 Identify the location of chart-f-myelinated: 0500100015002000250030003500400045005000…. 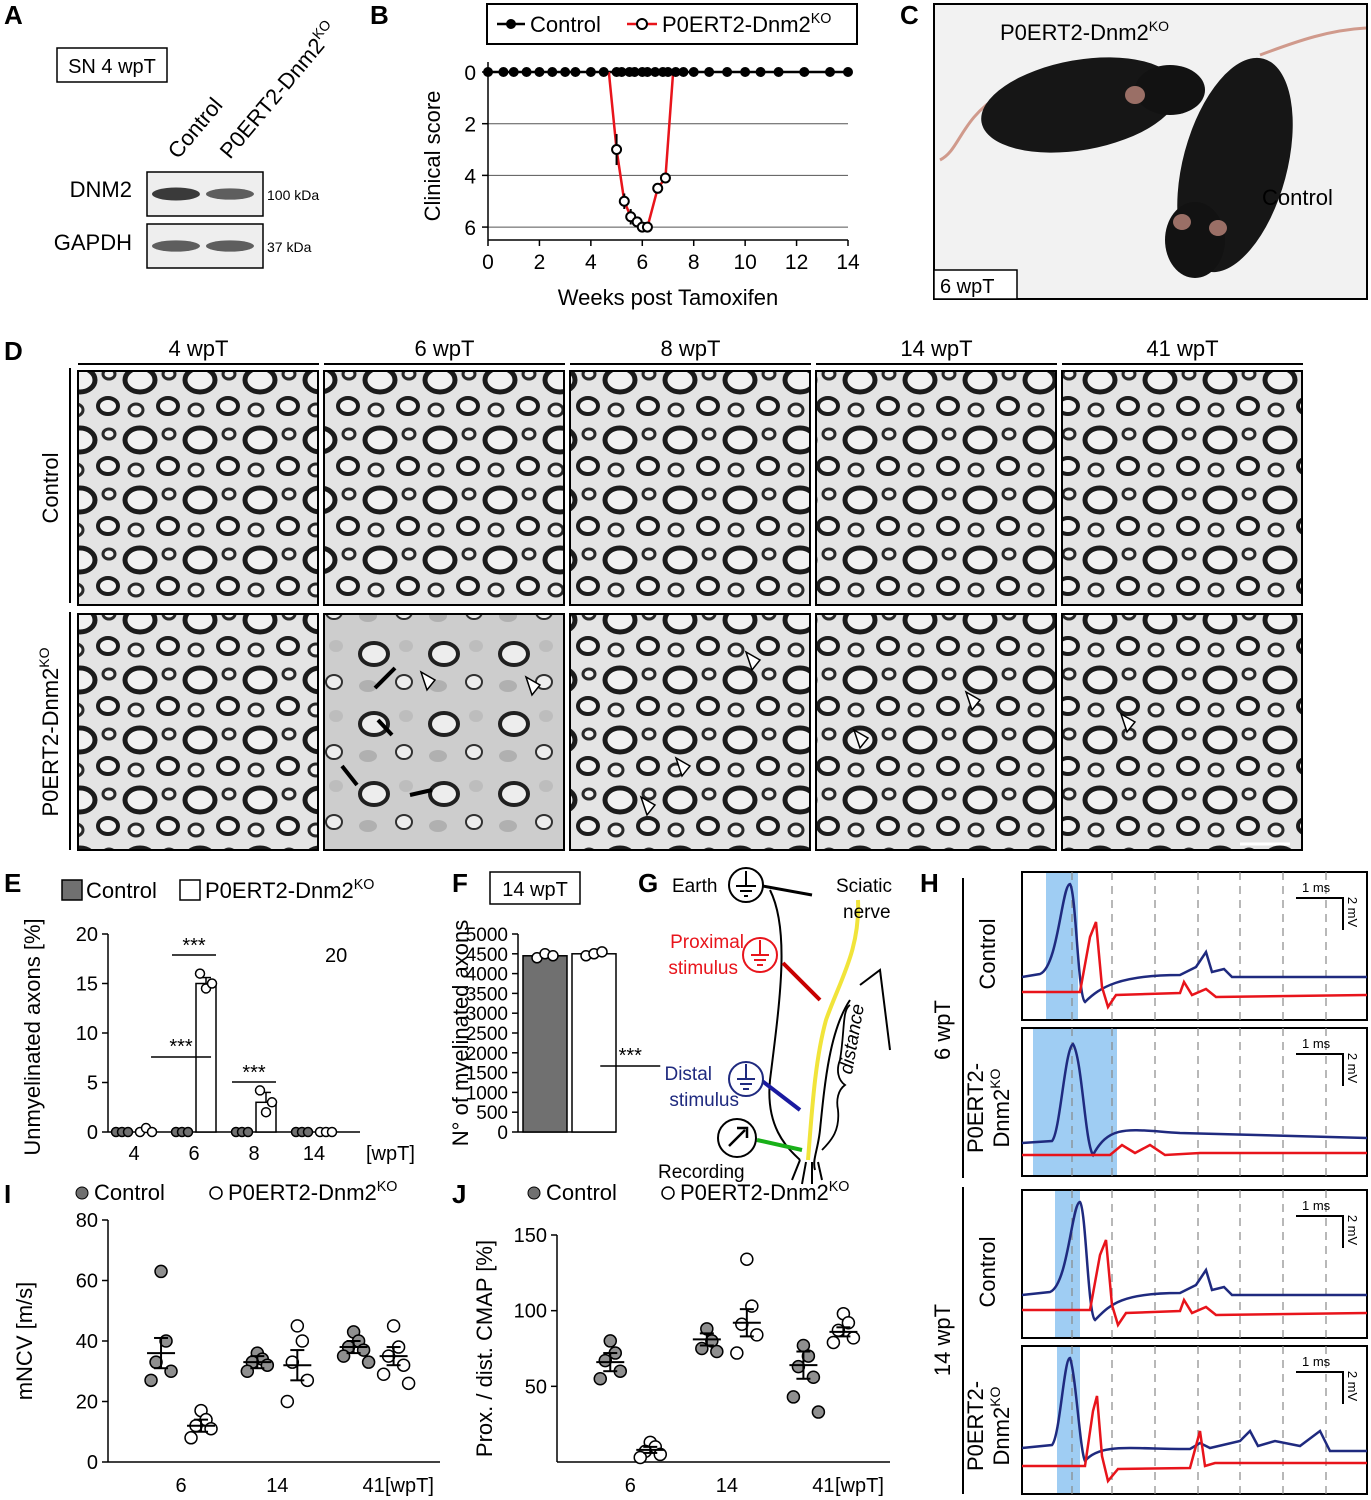
(532, 1033).